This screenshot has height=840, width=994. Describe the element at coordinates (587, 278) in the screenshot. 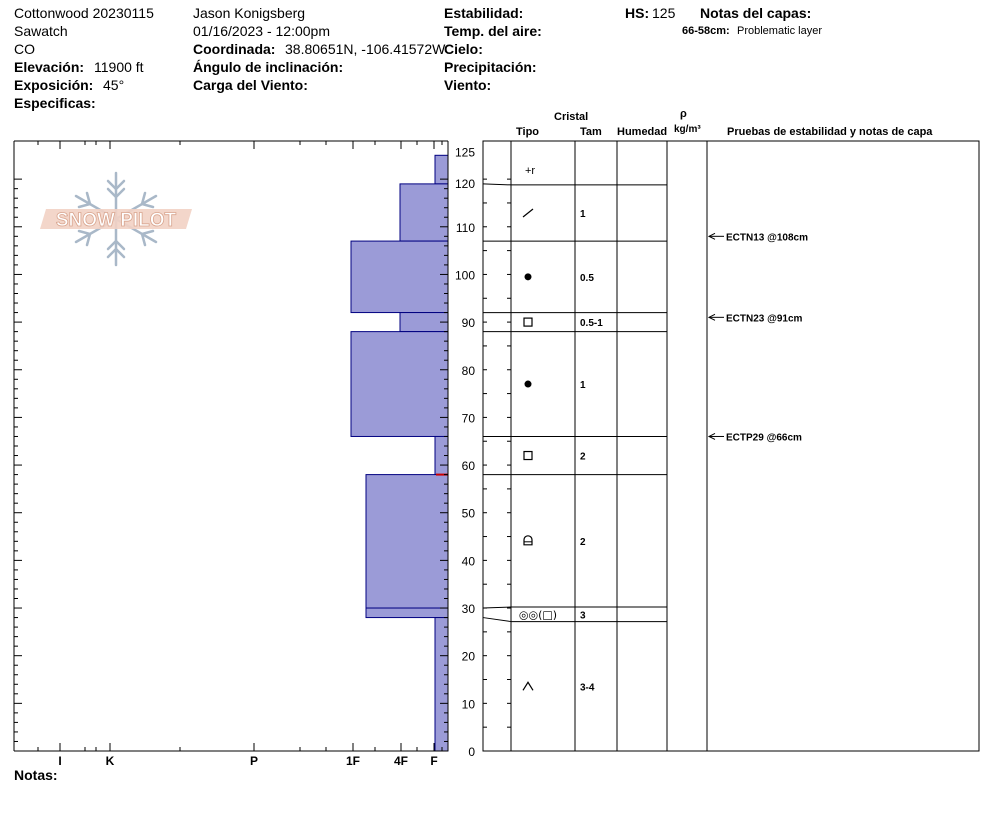

I see `grain-size-label: 0.5` at that location.